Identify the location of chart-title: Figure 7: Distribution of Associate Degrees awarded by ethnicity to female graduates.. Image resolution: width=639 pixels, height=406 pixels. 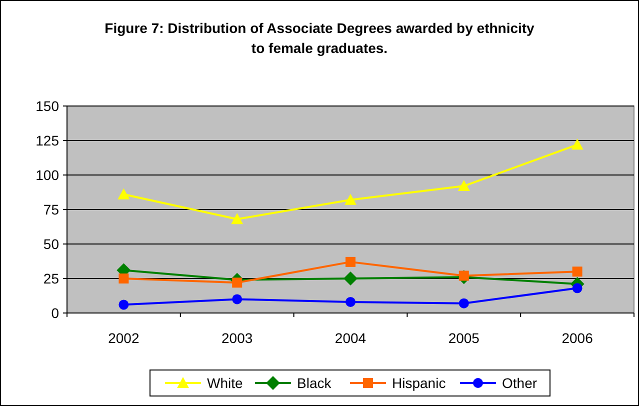
(319, 38).